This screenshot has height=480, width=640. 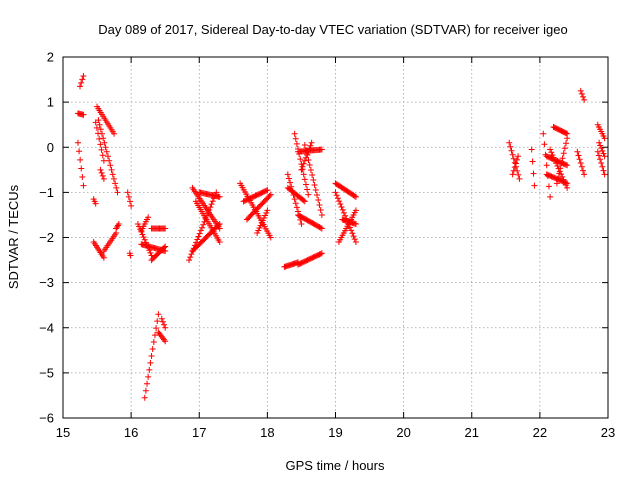 I want to click on x-tick-label: 17, so click(x=199, y=432).